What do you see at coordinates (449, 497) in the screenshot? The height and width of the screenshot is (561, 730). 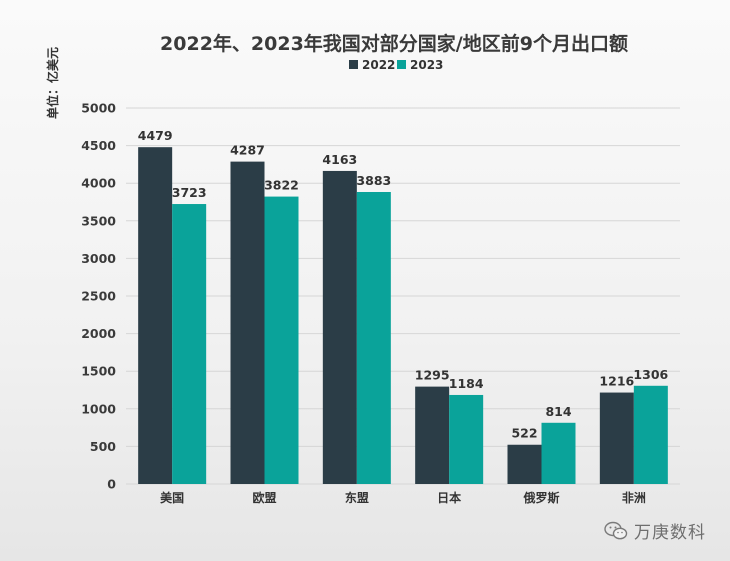 I see `x-tick-label: 日本` at bounding box center [449, 497].